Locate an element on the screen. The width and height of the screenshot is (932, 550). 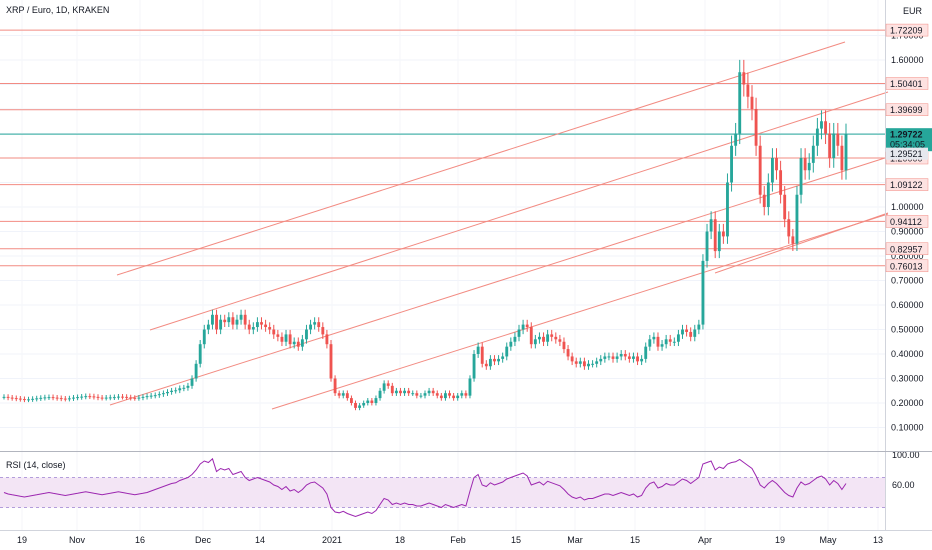
previous-close-tag is located at coordinates (907, 153).